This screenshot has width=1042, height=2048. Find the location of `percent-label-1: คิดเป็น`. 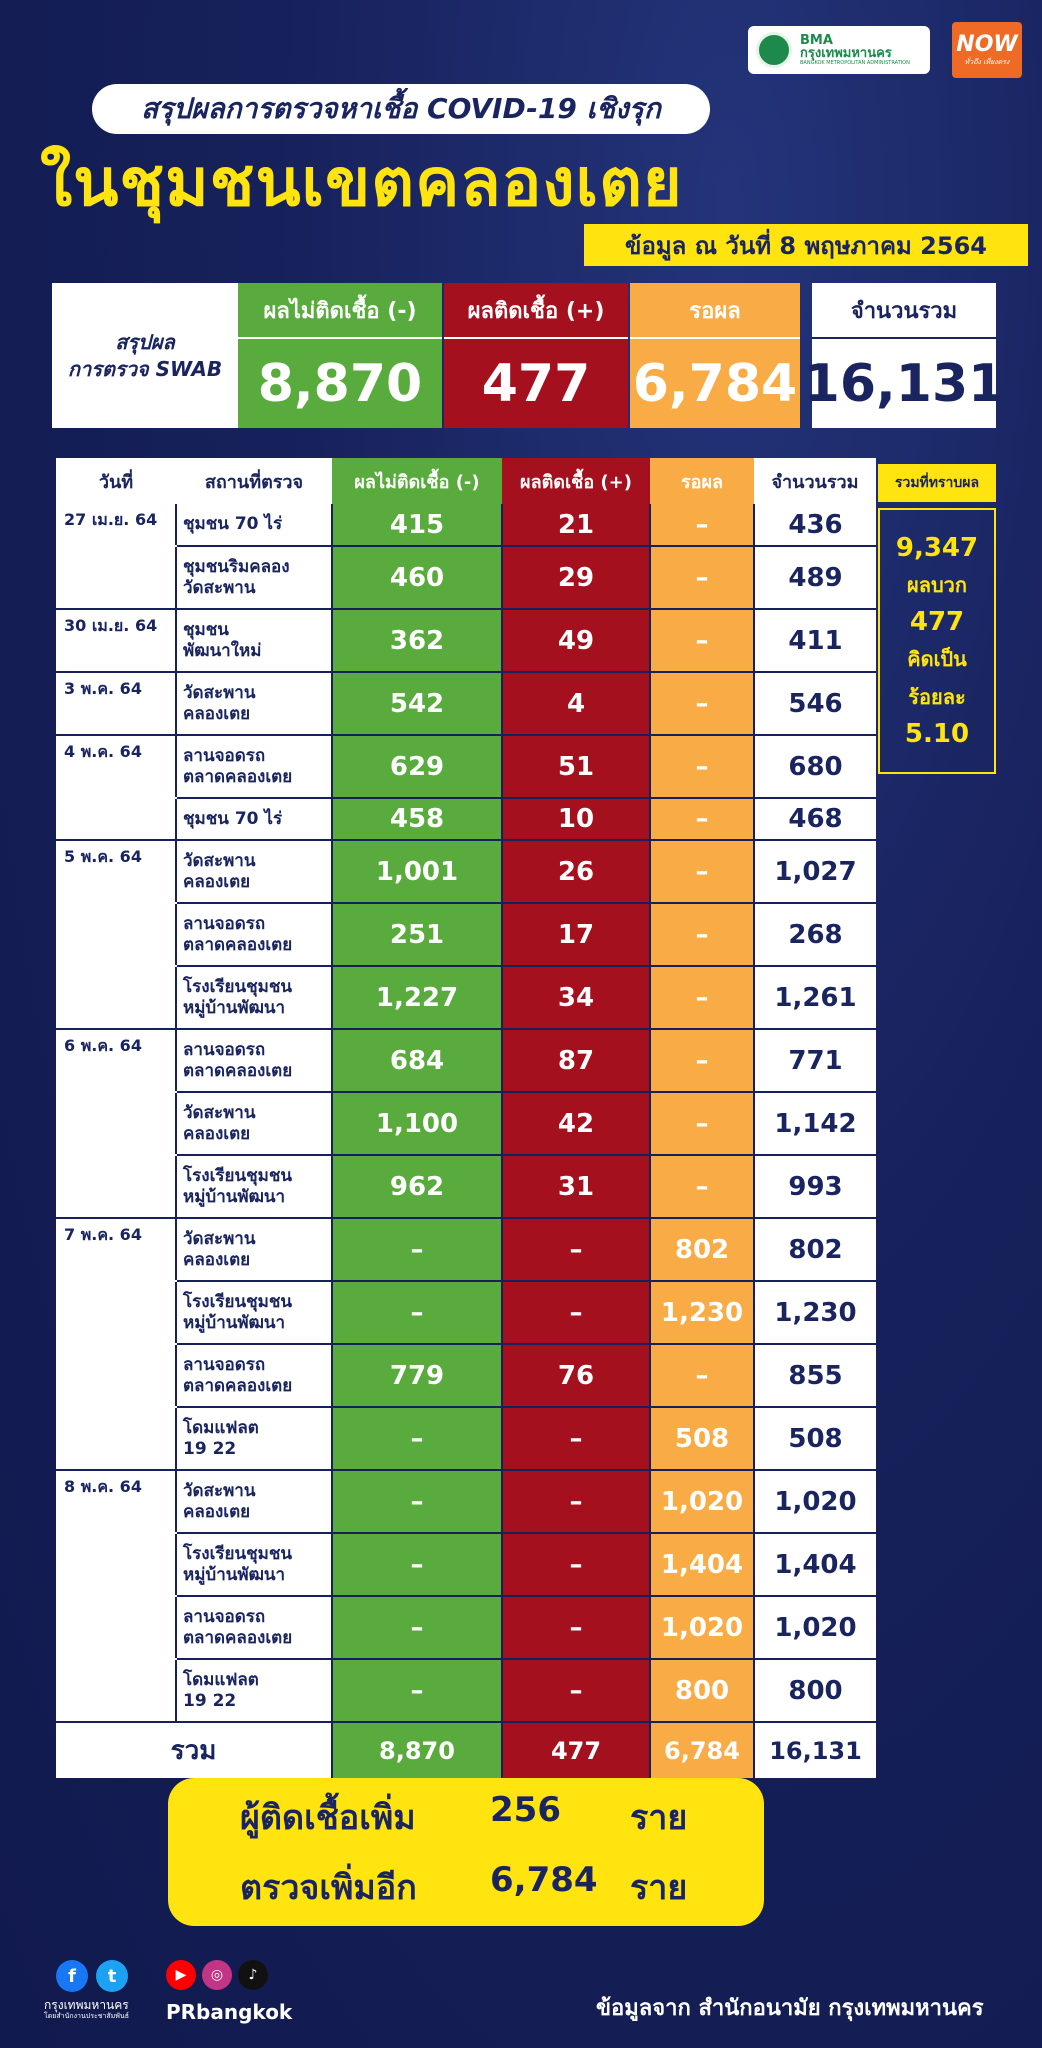

percent-label-1: คิดเป็น is located at coordinates (937, 659).